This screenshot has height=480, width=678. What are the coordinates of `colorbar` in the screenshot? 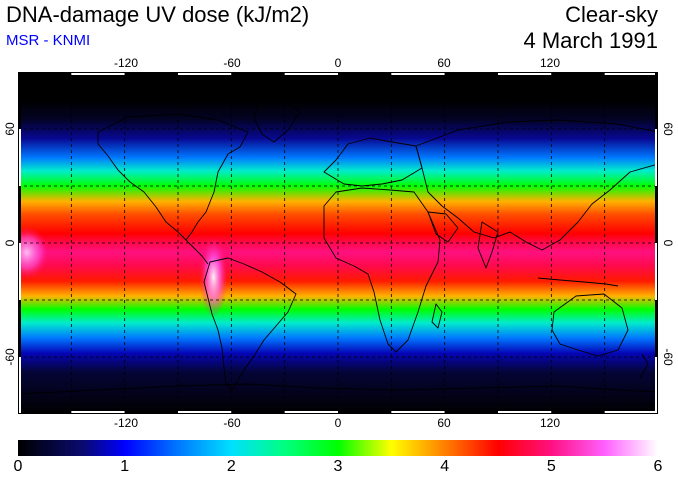 It's located at (338, 448).